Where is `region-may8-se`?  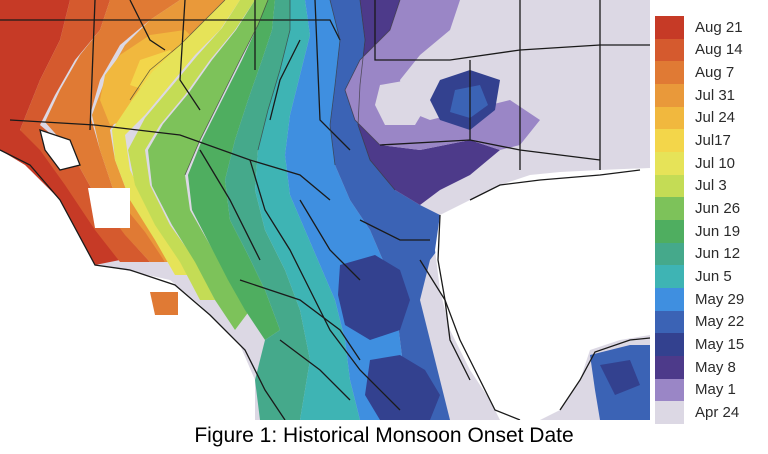 region-may8-se is located at coordinates (620, 377).